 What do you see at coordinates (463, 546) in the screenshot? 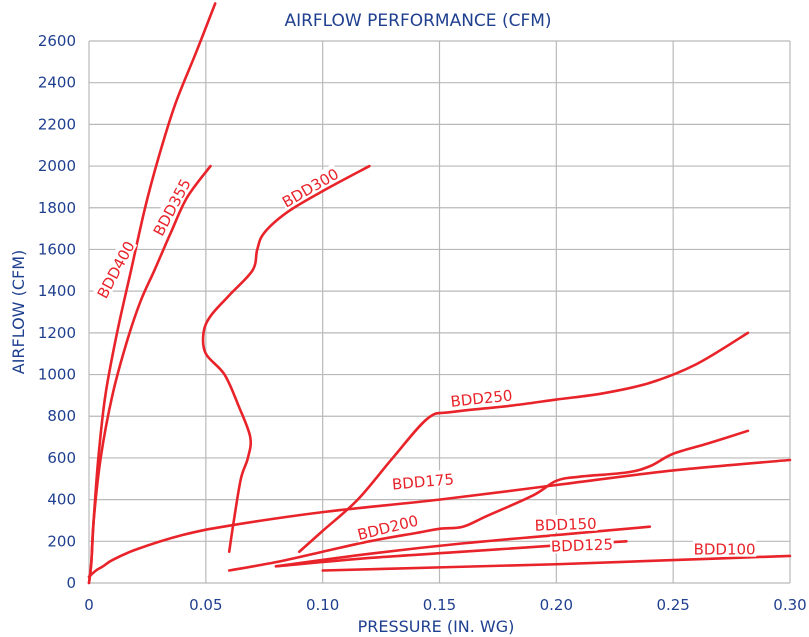
I see `series-line-bdd150` at bounding box center [463, 546].